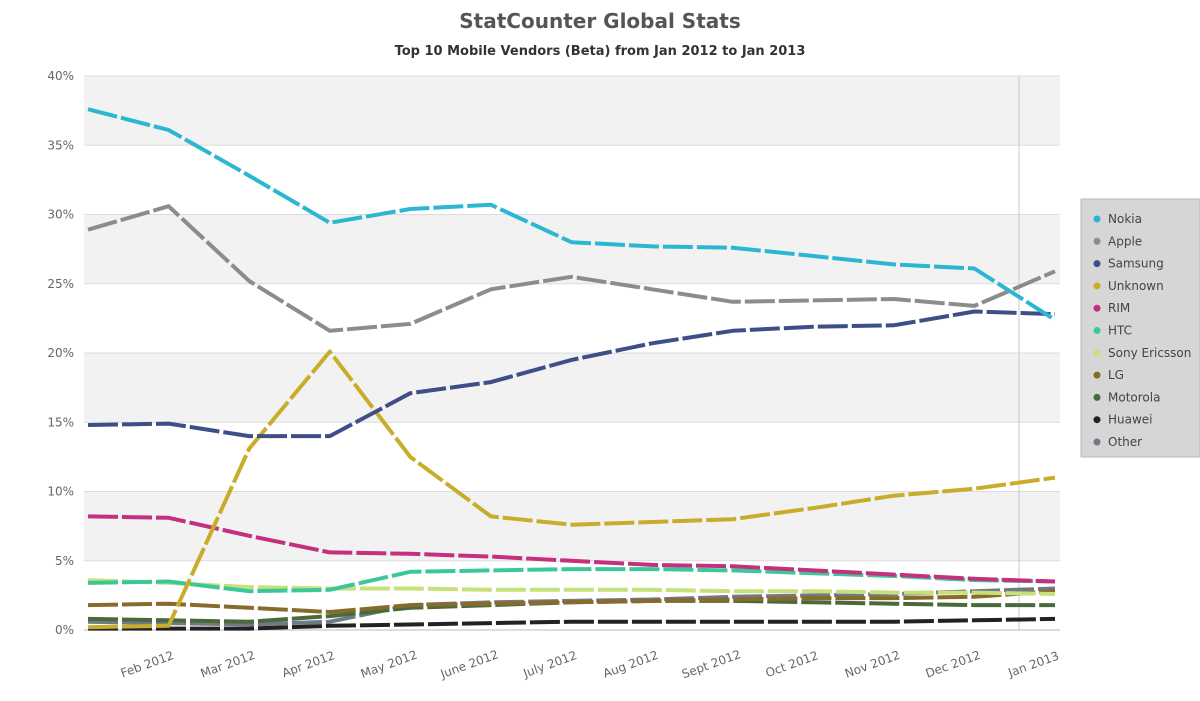 Image resolution: width=1200 pixels, height=701 pixels. Describe the element at coordinates (711, 664) in the screenshot. I see `x-tick-label: Sept 2012` at that location.